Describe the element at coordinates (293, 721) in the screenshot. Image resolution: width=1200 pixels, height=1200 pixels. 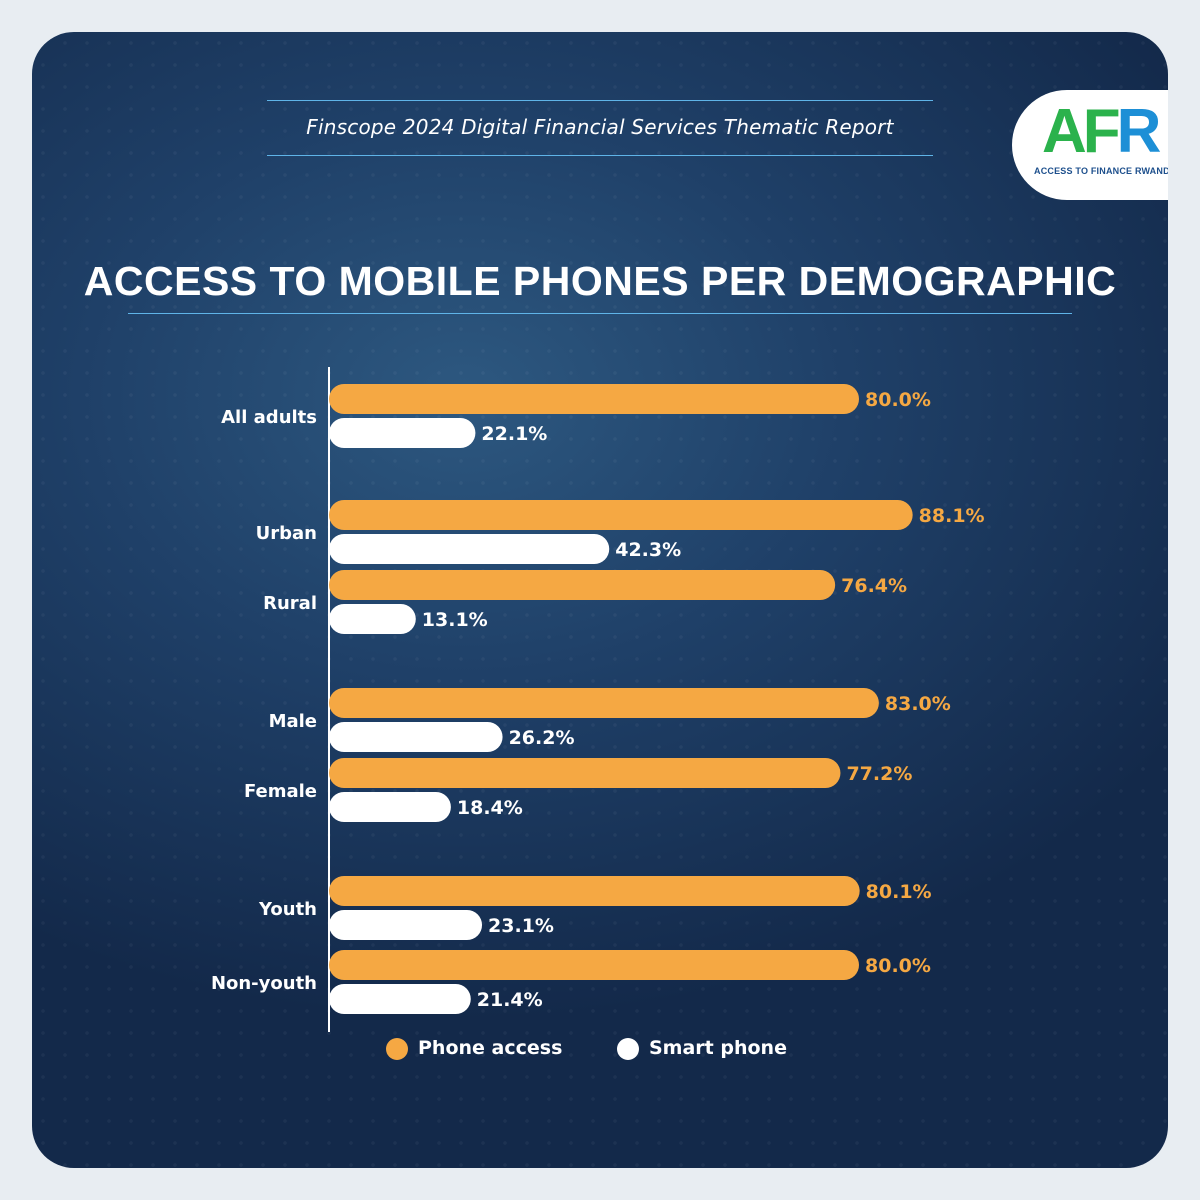
I see `category-label: Male` at that location.